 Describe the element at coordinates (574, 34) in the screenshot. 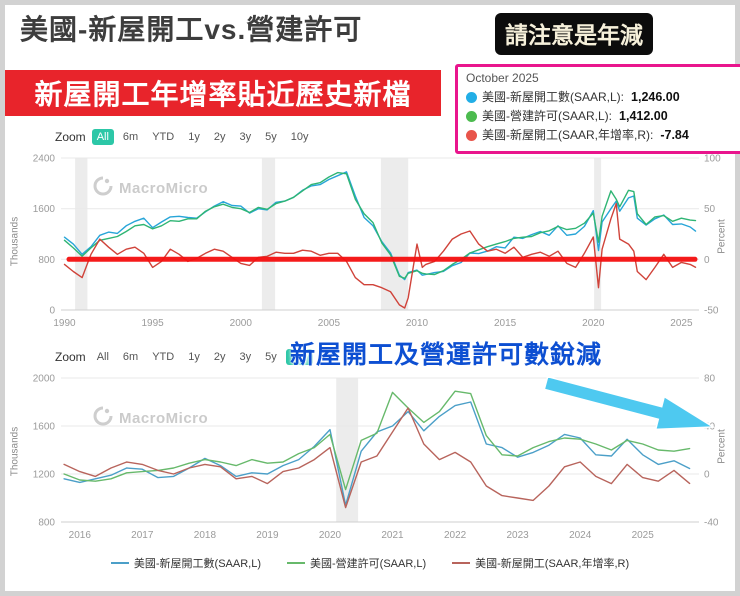

I see `note-badge: 請注意是年減` at that location.